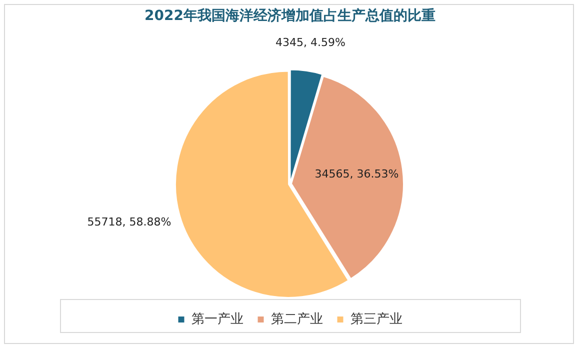 The width and height of the screenshot is (580, 350). I want to click on data-label: 34565, 36.53%, so click(356, 174).